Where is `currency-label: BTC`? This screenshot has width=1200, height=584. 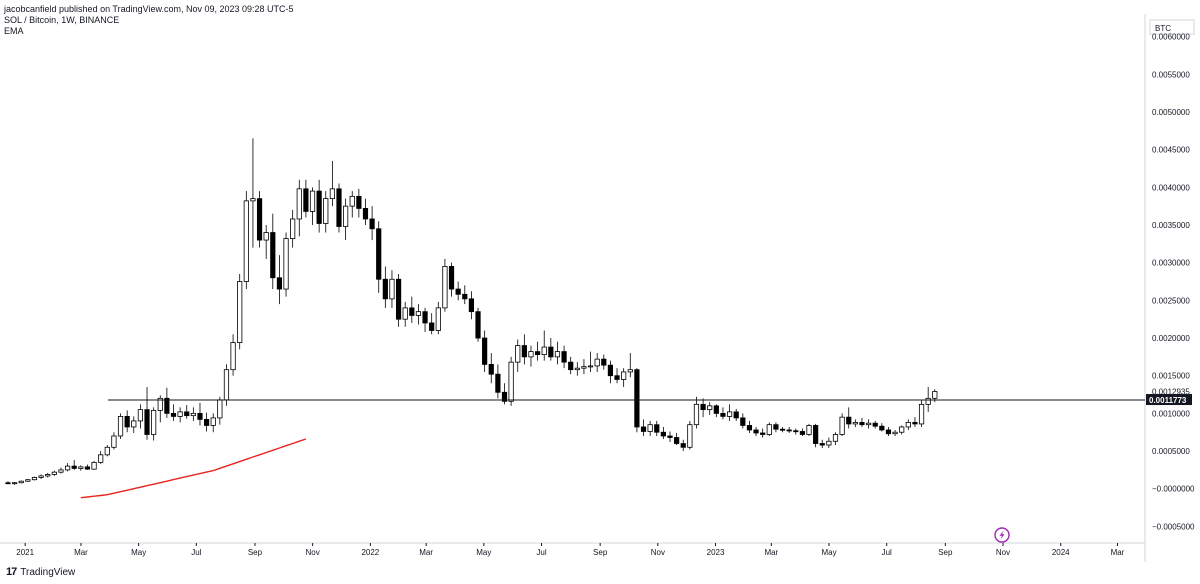
currency-label: BTC is located at coordinates (1163, 28).